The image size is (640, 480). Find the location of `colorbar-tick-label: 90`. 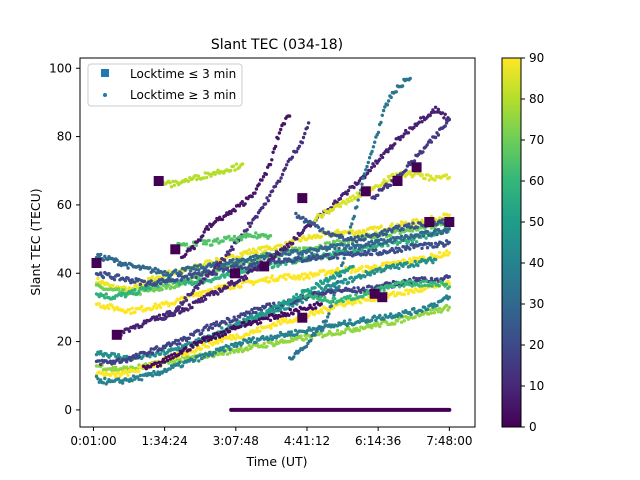

colorbar-tick-label: 90 is located at coordinates (536, 58).